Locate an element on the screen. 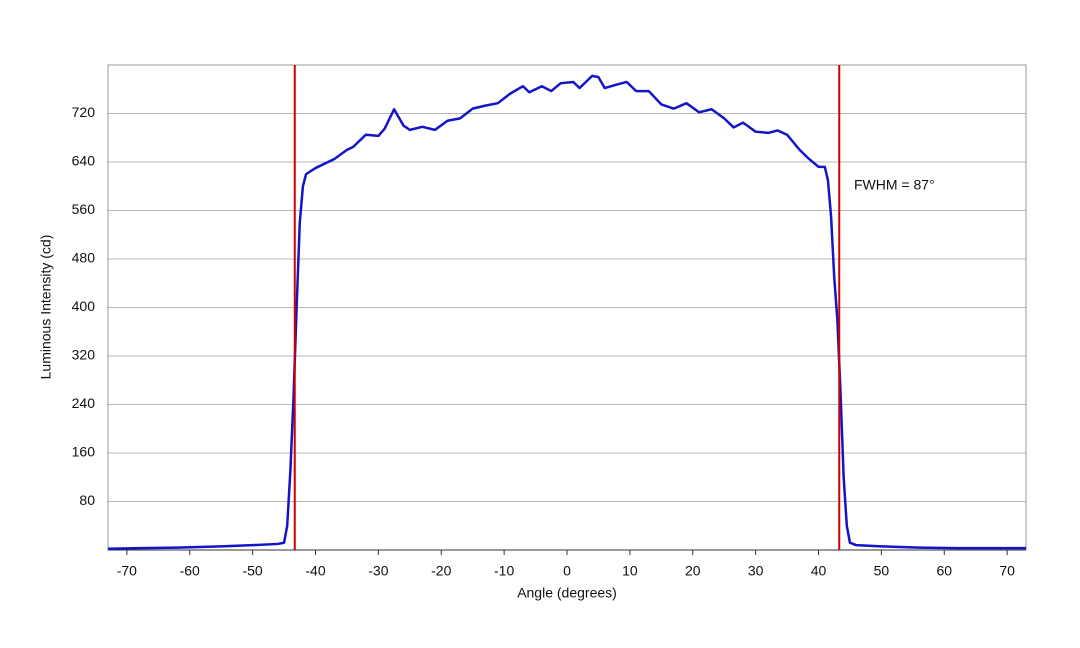 This screenshot has width=1080, height=648. annotation: FWHM = 87° is located at coordinates (894, 185).